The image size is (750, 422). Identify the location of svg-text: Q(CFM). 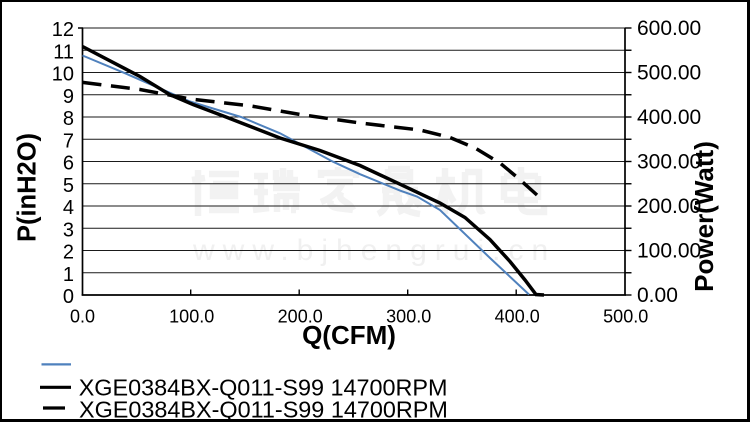
(349, 335).